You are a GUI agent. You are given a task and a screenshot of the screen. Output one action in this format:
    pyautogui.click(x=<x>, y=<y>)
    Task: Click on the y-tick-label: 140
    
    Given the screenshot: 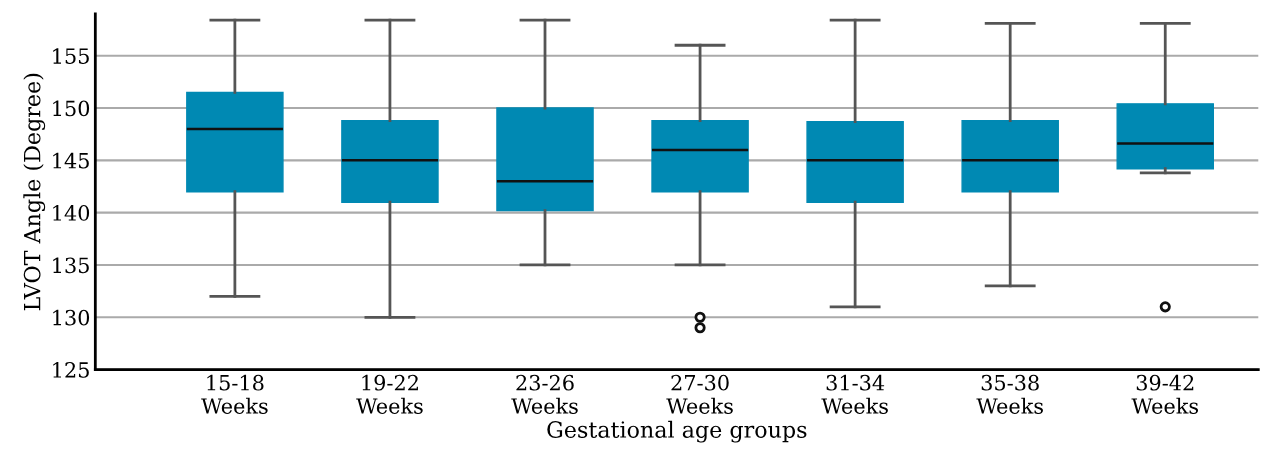 What is the action you would take?
    pyautogui.click(x=71, y=213)
    